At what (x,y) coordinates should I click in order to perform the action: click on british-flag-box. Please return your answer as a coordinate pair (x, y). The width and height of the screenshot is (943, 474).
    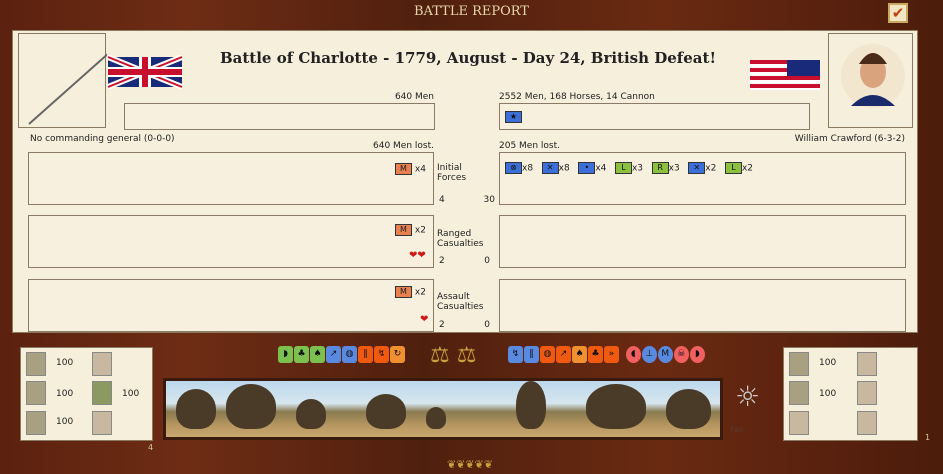
    Looking at the image, I should click on (69, 80).